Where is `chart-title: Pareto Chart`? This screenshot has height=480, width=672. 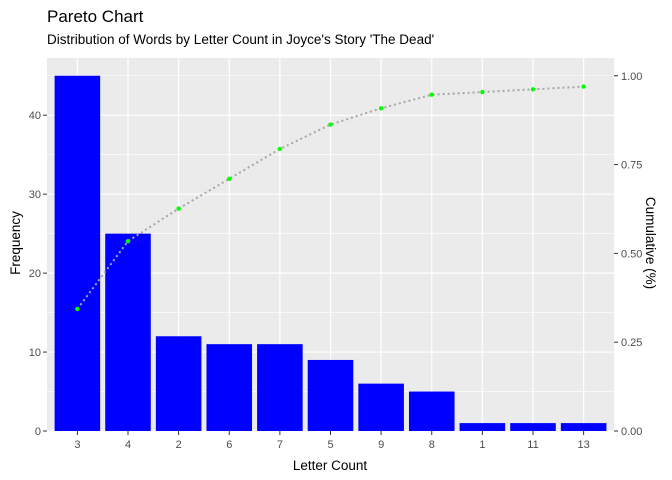
chart-title: Pareto Chart is located at coordinates (95, 16).